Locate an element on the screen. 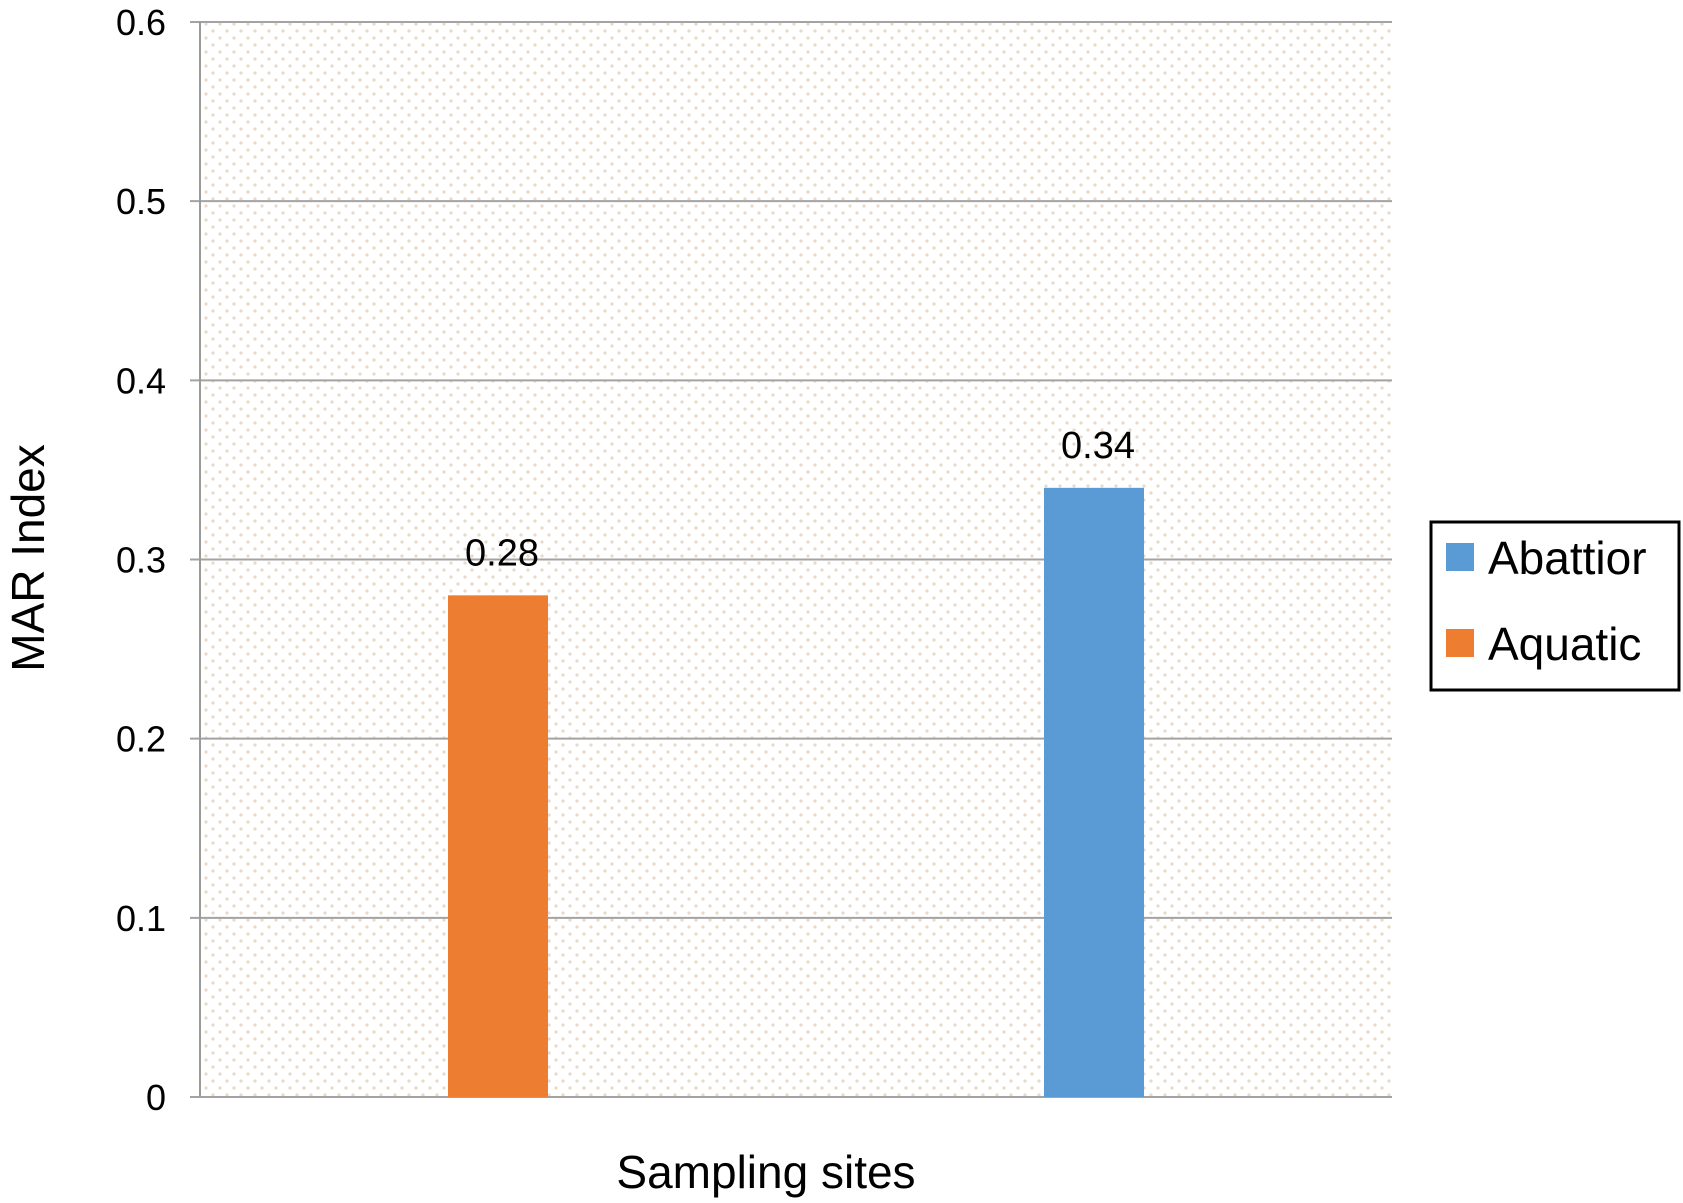  legend-label-abattior: Abattior is located at coordinates (1567, 558).